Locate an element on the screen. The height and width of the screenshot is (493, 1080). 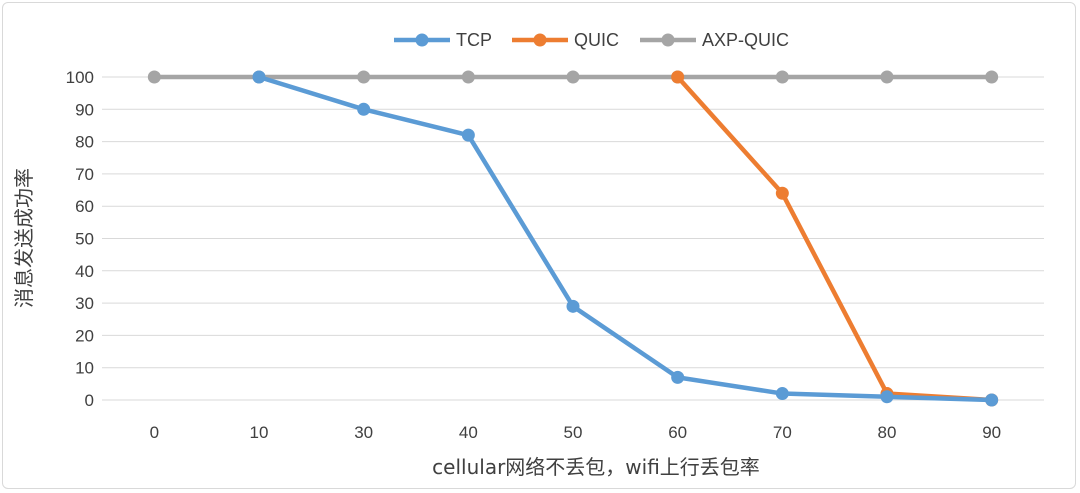
y-tick-label: 100 is located at coordinates (80, 77).